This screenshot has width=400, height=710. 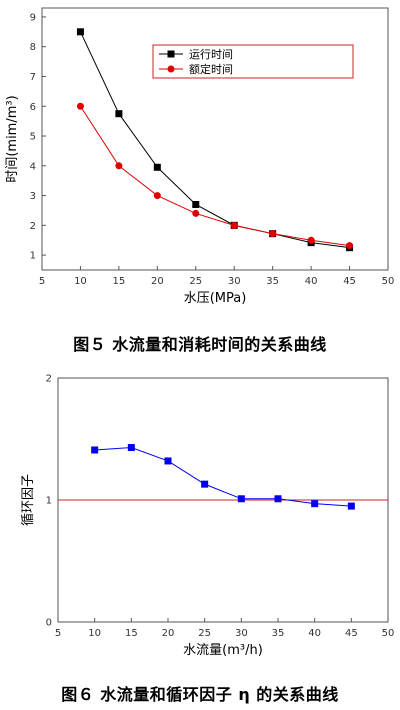 I want to click on x-axis-title: 水压(MPa), so click(x=215, y=298).